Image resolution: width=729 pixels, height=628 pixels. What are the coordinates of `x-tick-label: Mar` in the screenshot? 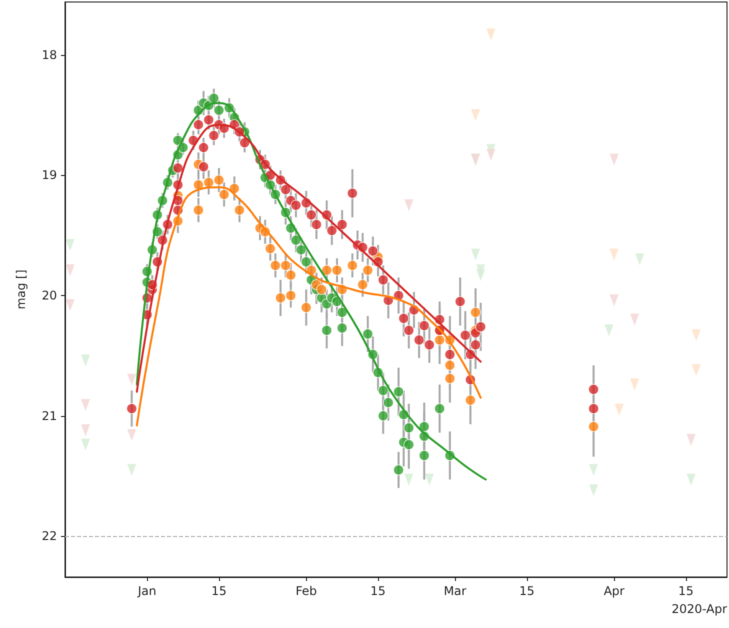 It's located at (455, 591).